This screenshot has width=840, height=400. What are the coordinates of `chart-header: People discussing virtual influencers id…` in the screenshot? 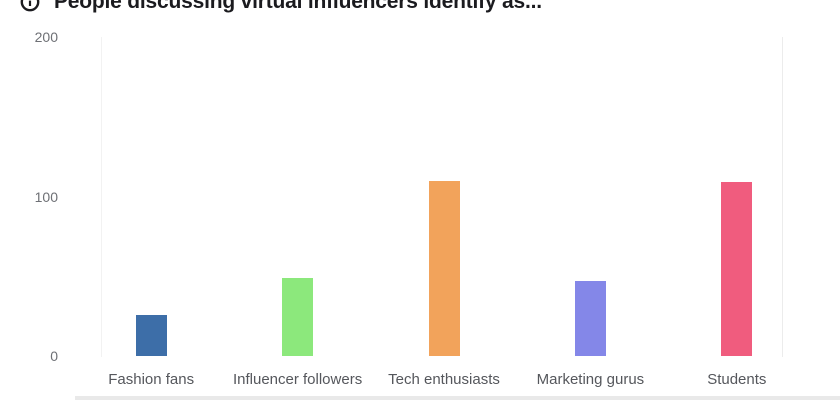 It's located at (281, 6).